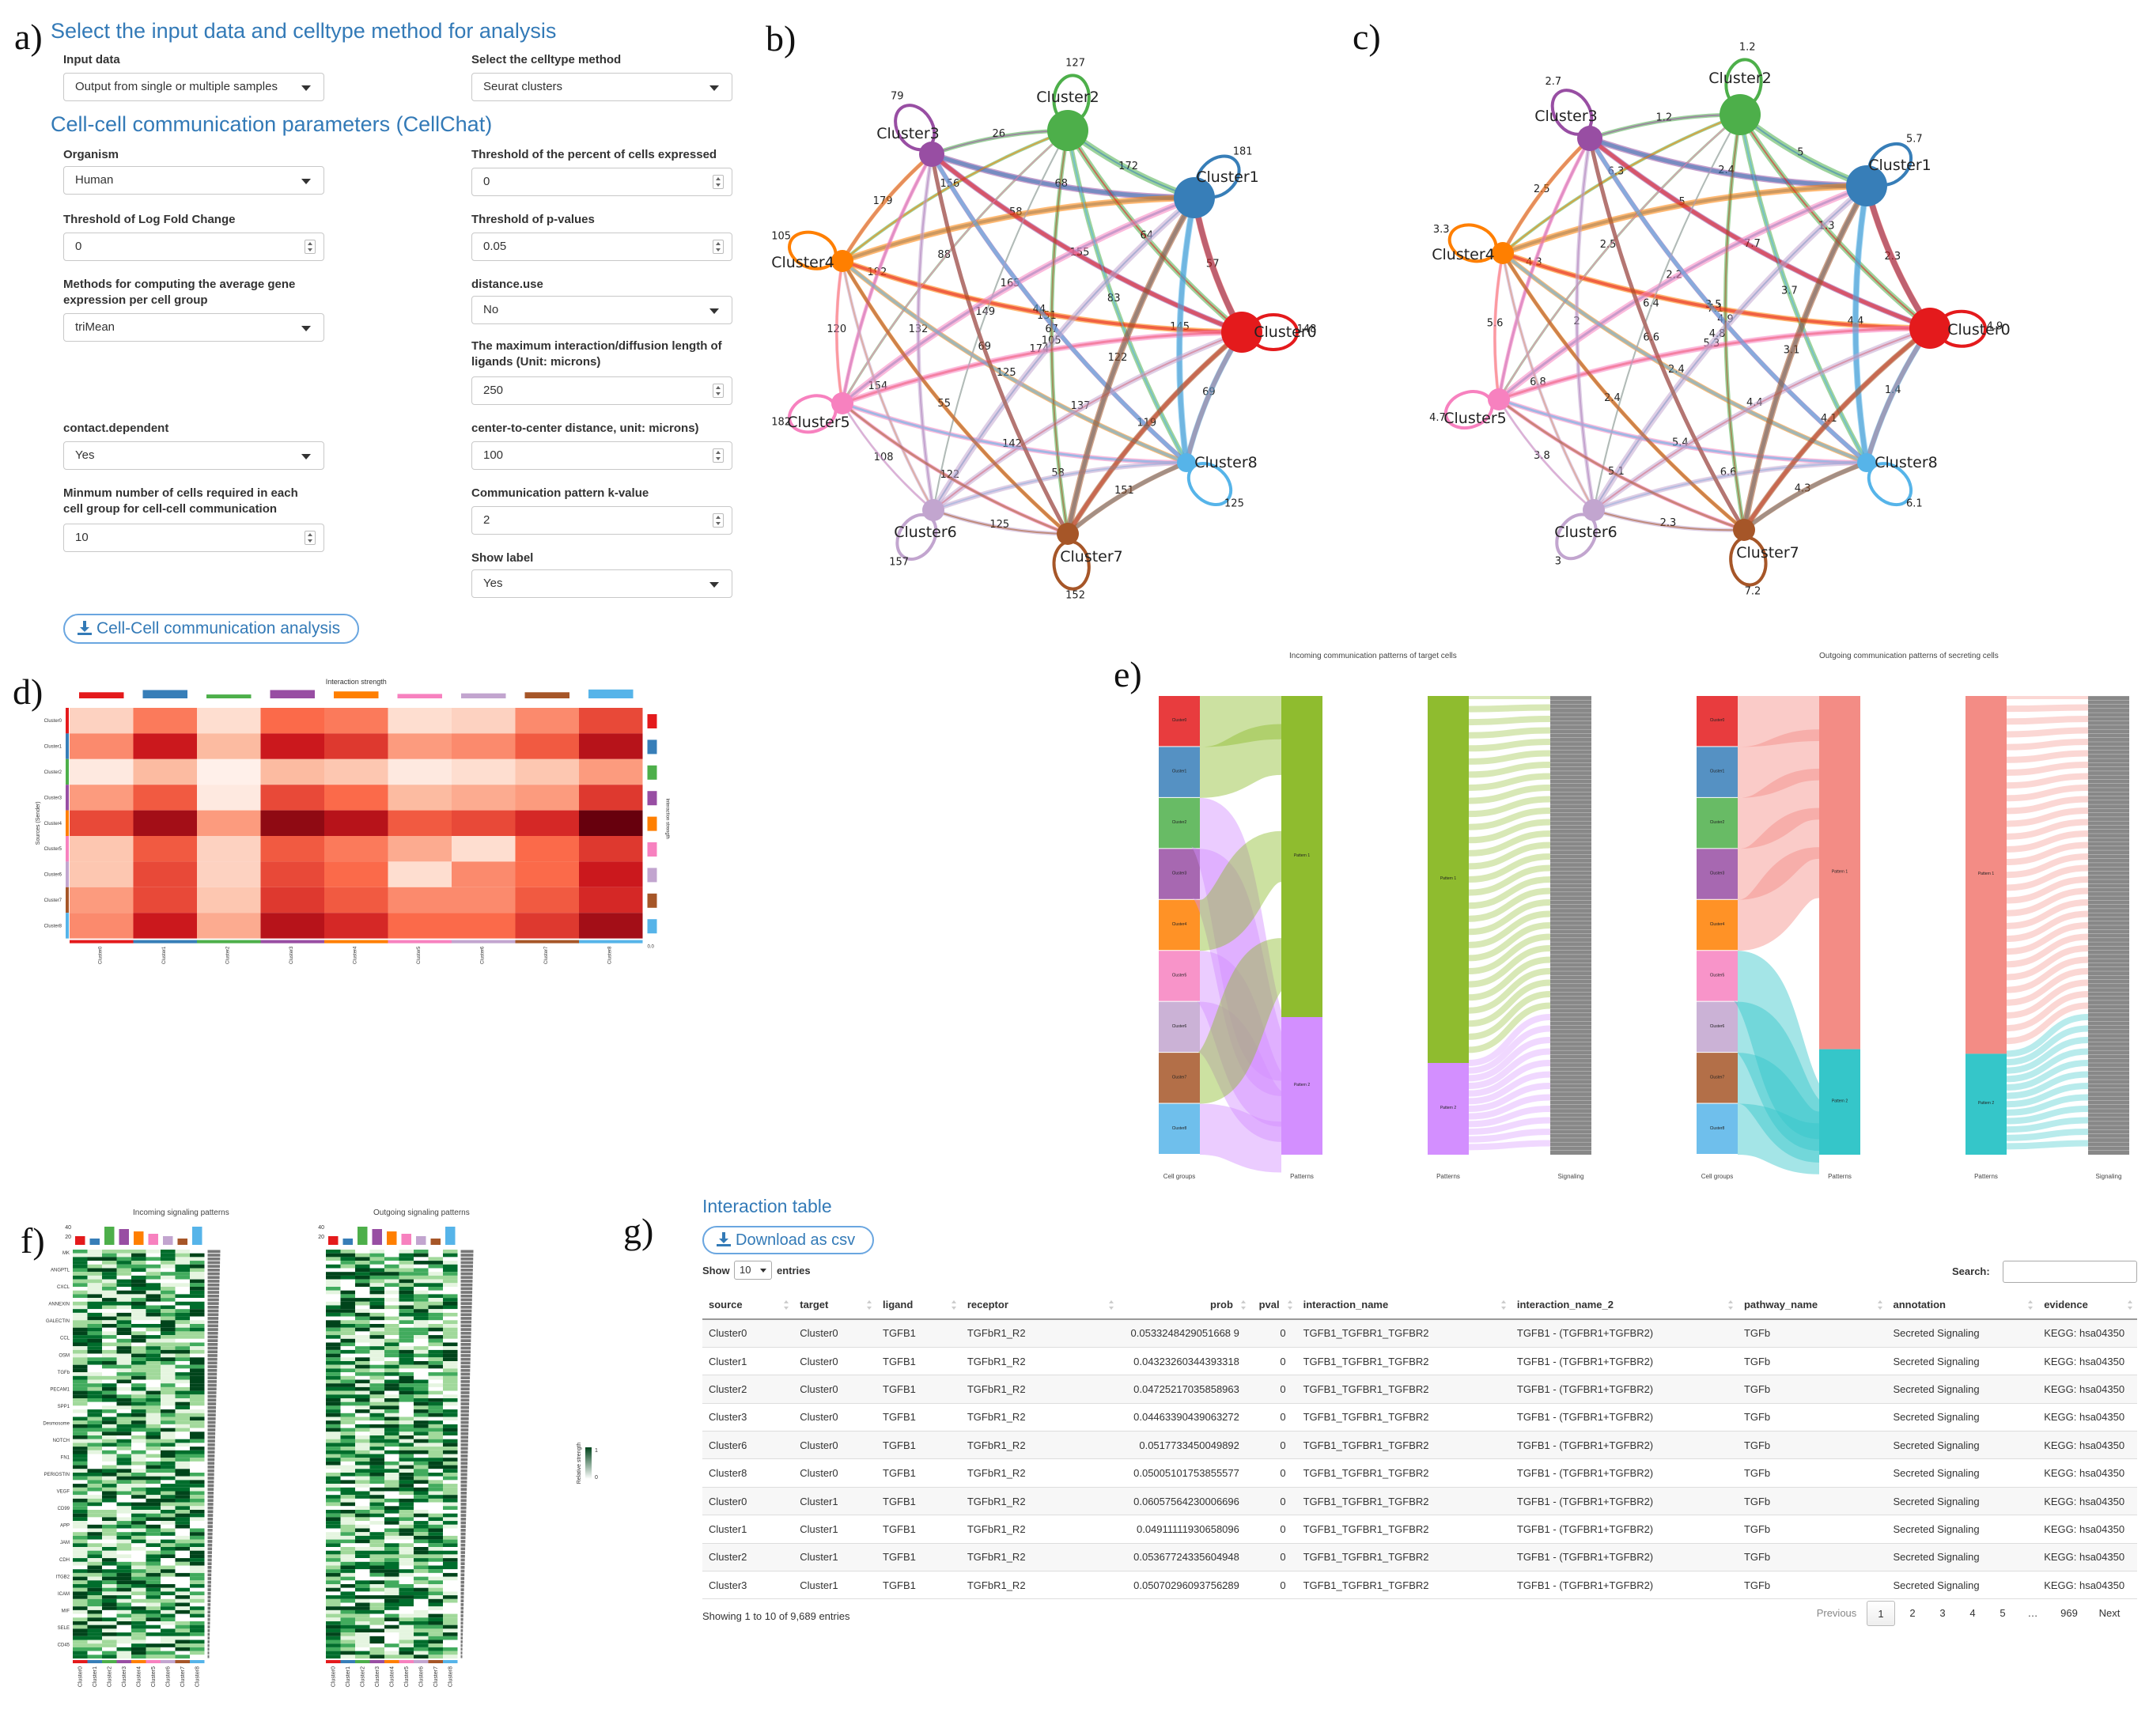 The height and width of the screenshot is (1736, 2149). I want to click on table-cell-pval: 0, so click(1273, 1417).